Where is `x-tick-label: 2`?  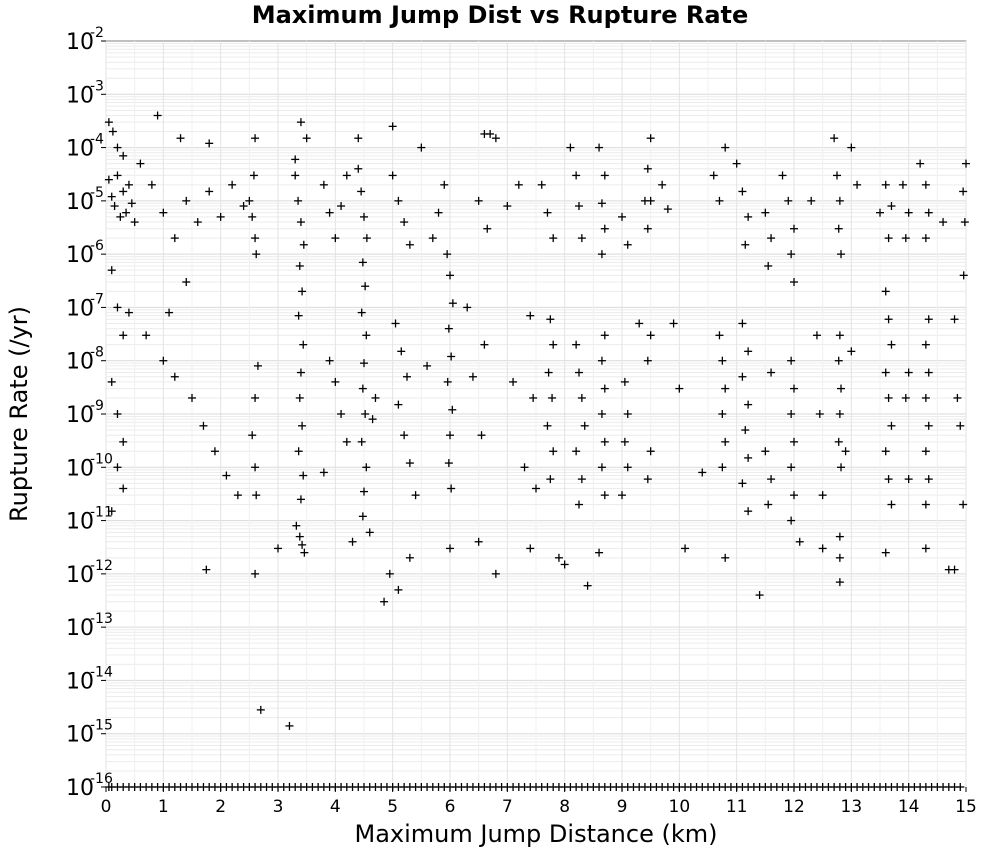
x-tick-label: 2 is located at coordinates (220, 807).